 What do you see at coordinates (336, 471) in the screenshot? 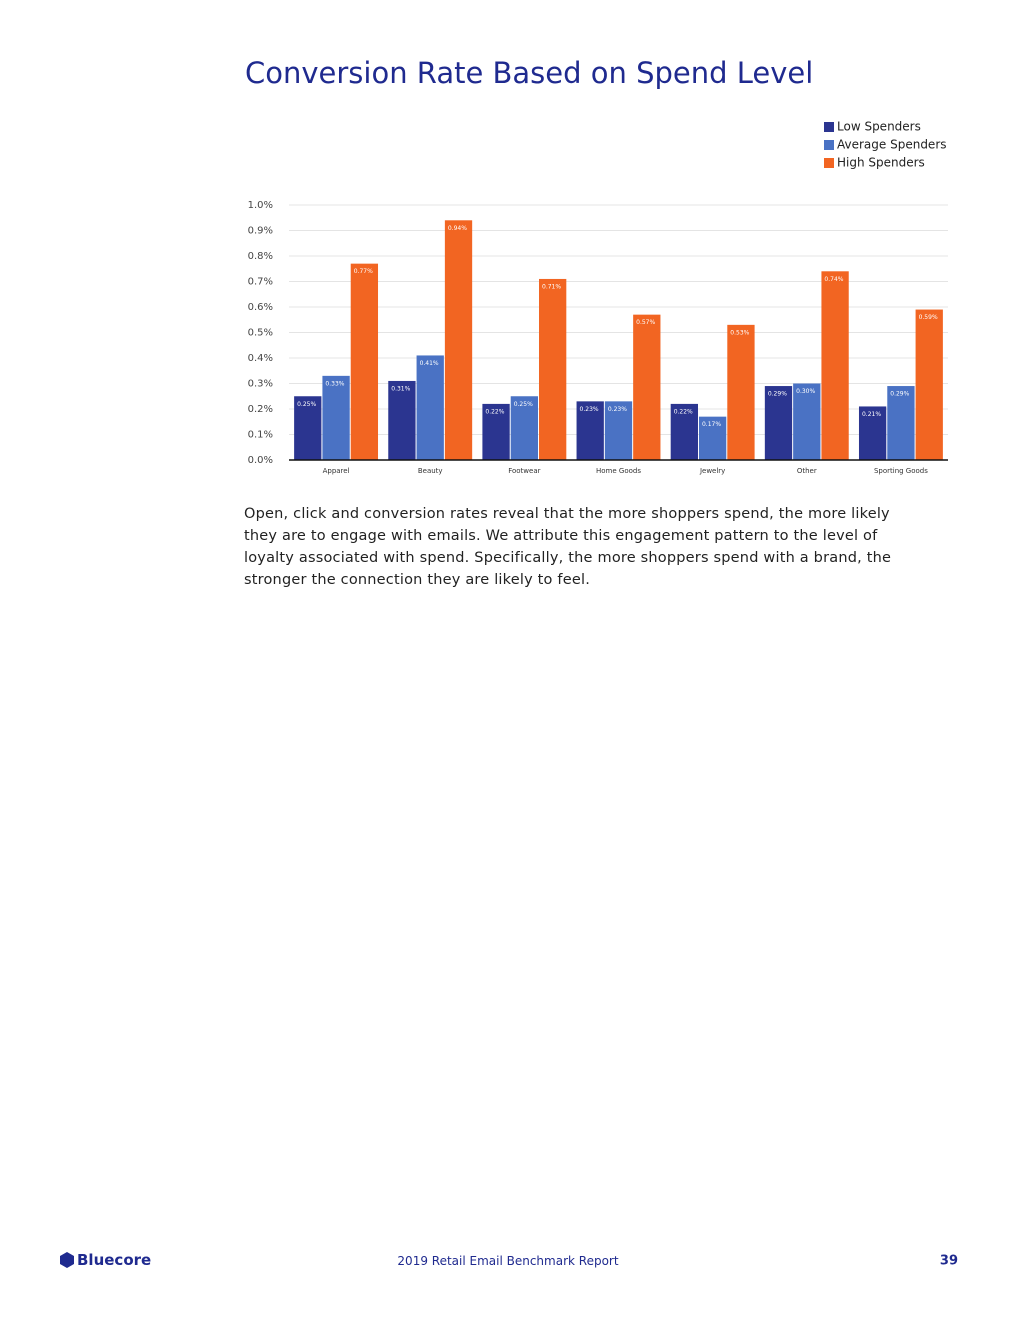
I see `x-tick-label: Apparel` at bounding box center [336, 471].